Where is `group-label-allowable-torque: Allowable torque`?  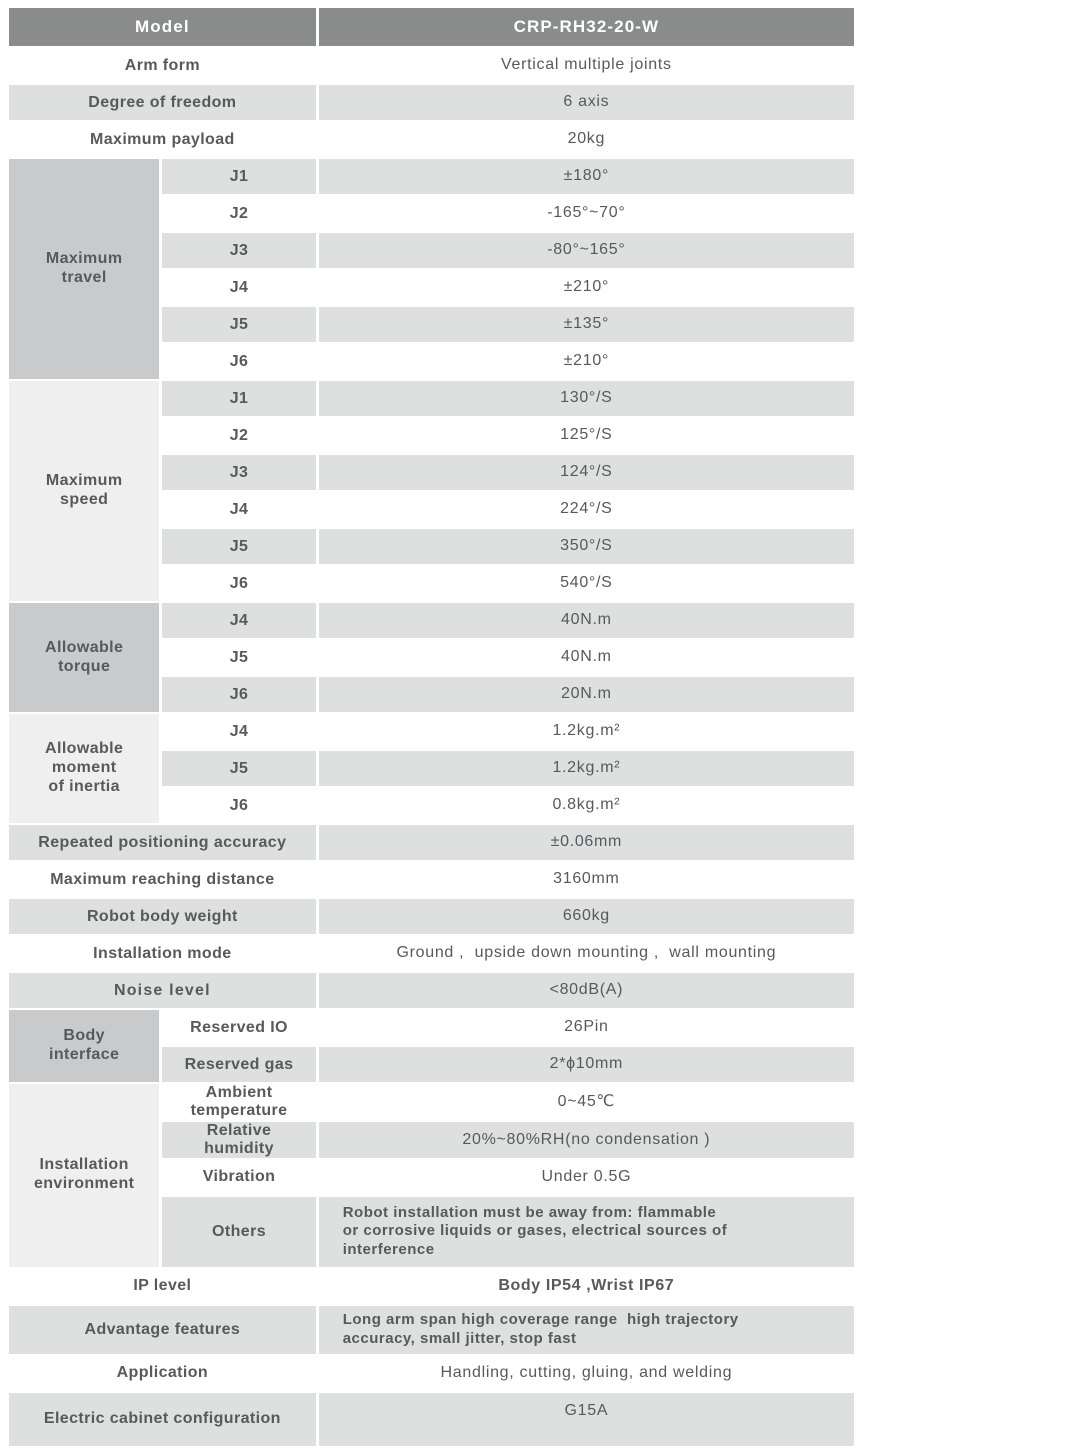 group-label-allowable-torque: Allowable torque is located at coordinates (84, 657).